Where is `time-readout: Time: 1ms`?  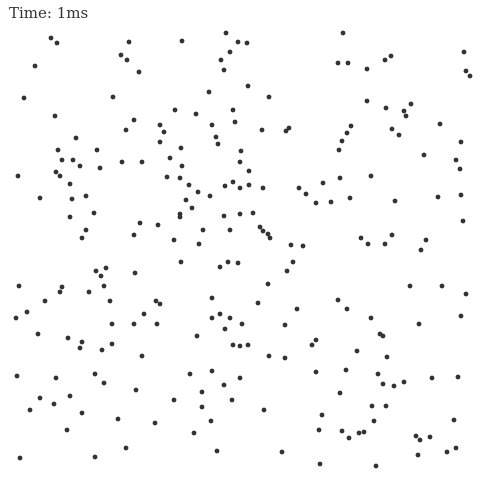
time-readout: Time: 1ms is located at coordinates (49, 13).